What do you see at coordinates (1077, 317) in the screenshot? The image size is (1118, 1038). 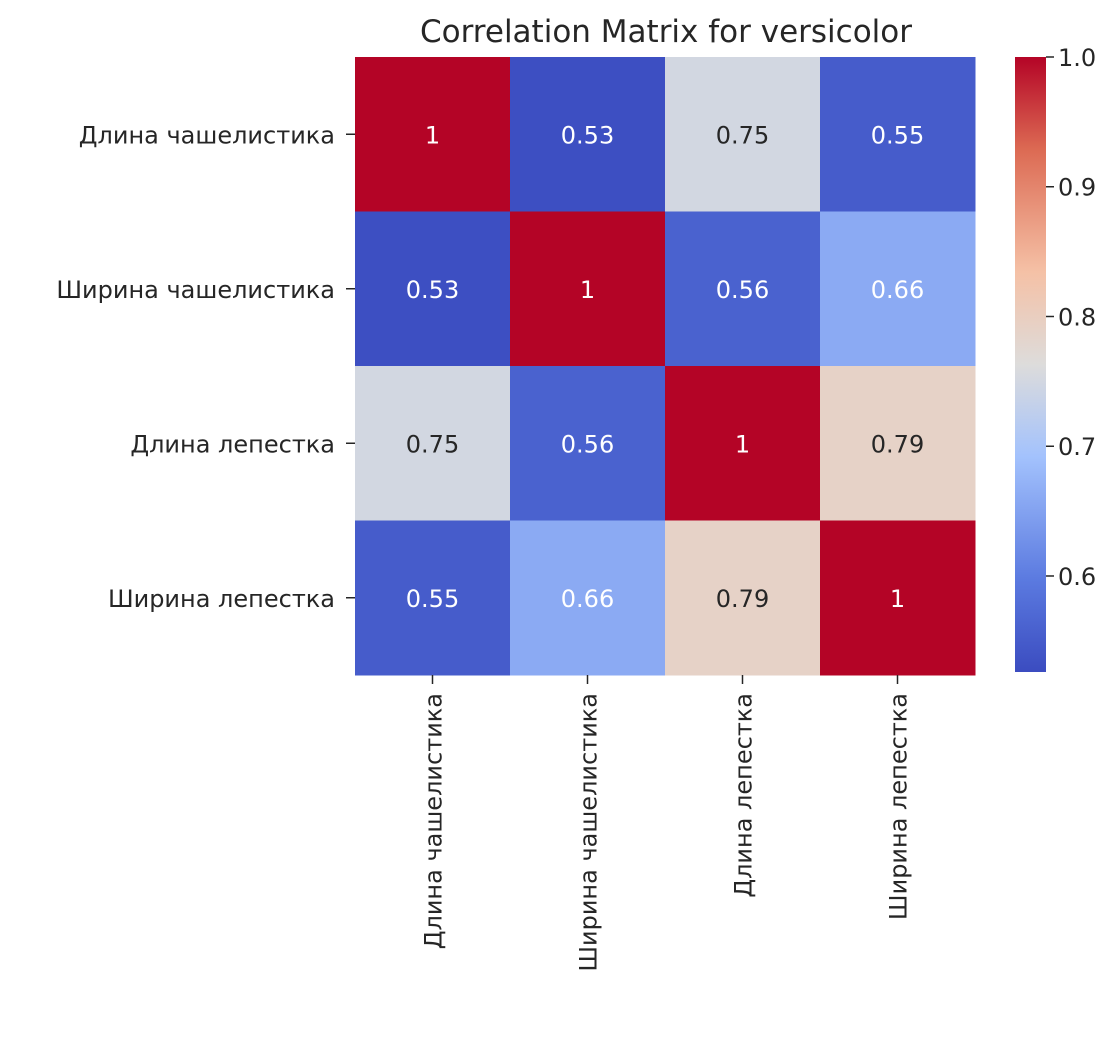 I see `colorbar-tick-label: 0.8` at bounding box center [1077, 317].